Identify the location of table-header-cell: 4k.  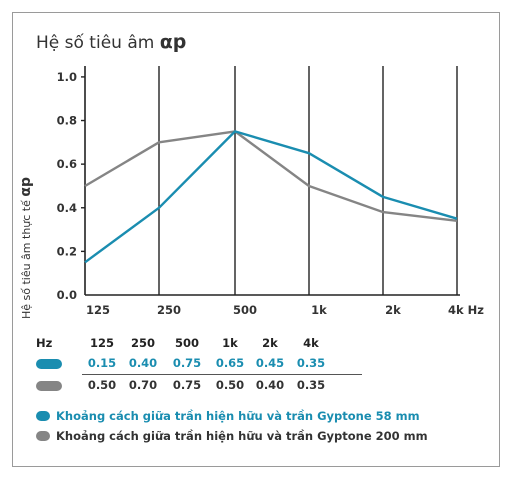
(311, 343).